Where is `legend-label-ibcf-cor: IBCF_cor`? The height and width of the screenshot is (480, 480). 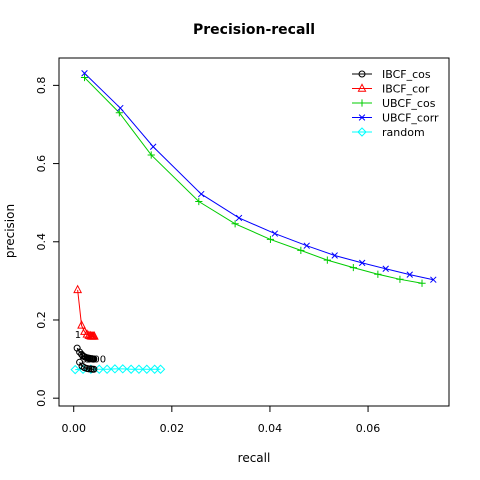
legend-label-ibcf-cor: IBCF_cor is located at coordinates (406, 89).